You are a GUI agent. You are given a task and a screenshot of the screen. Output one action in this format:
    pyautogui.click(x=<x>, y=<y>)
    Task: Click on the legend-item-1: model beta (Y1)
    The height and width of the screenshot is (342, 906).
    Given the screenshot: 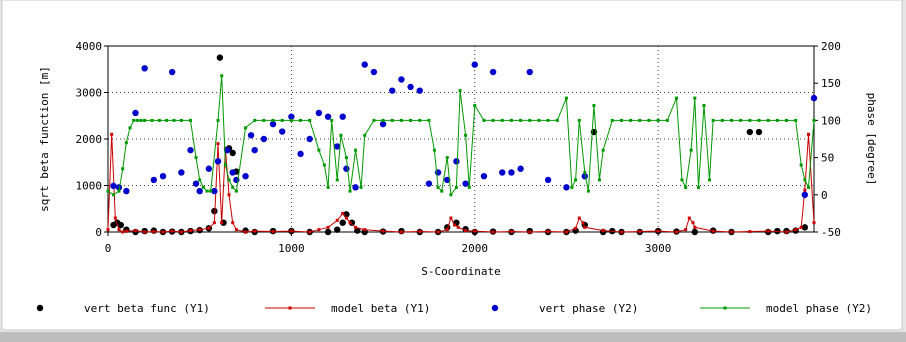 What is the action you would take?
    pyautogui.click(x=347, y=308)
    